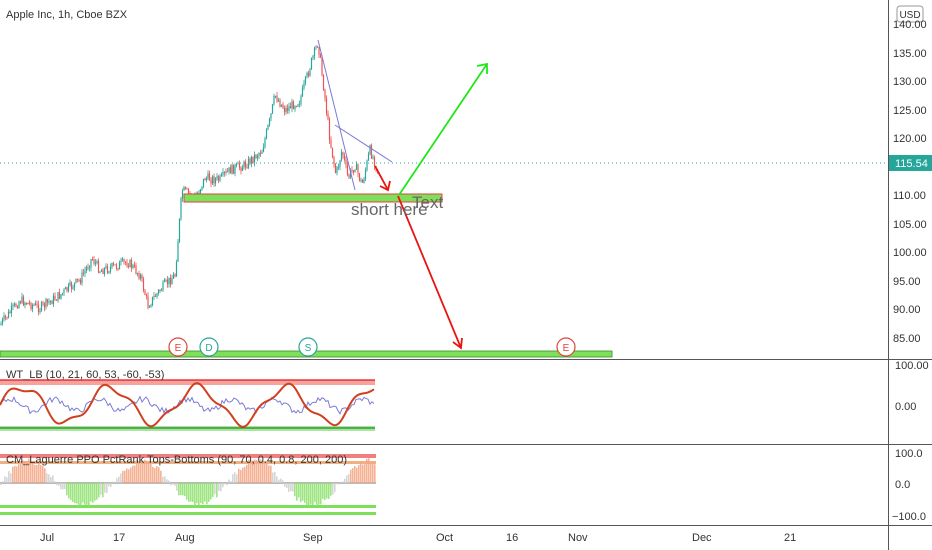 This screenshot has width=932, height=550. I want to click on lag-tick: 0.0, so click(902, 485).